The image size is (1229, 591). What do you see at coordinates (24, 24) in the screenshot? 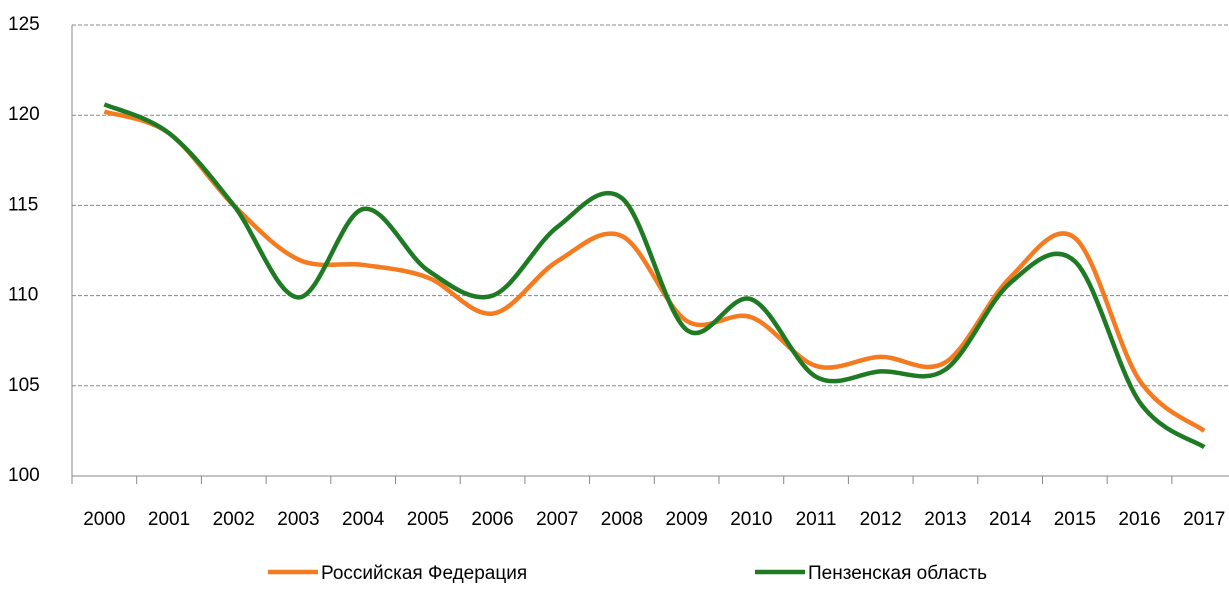
I see `y-tick-label: 125` at bounding box center [24, 24].